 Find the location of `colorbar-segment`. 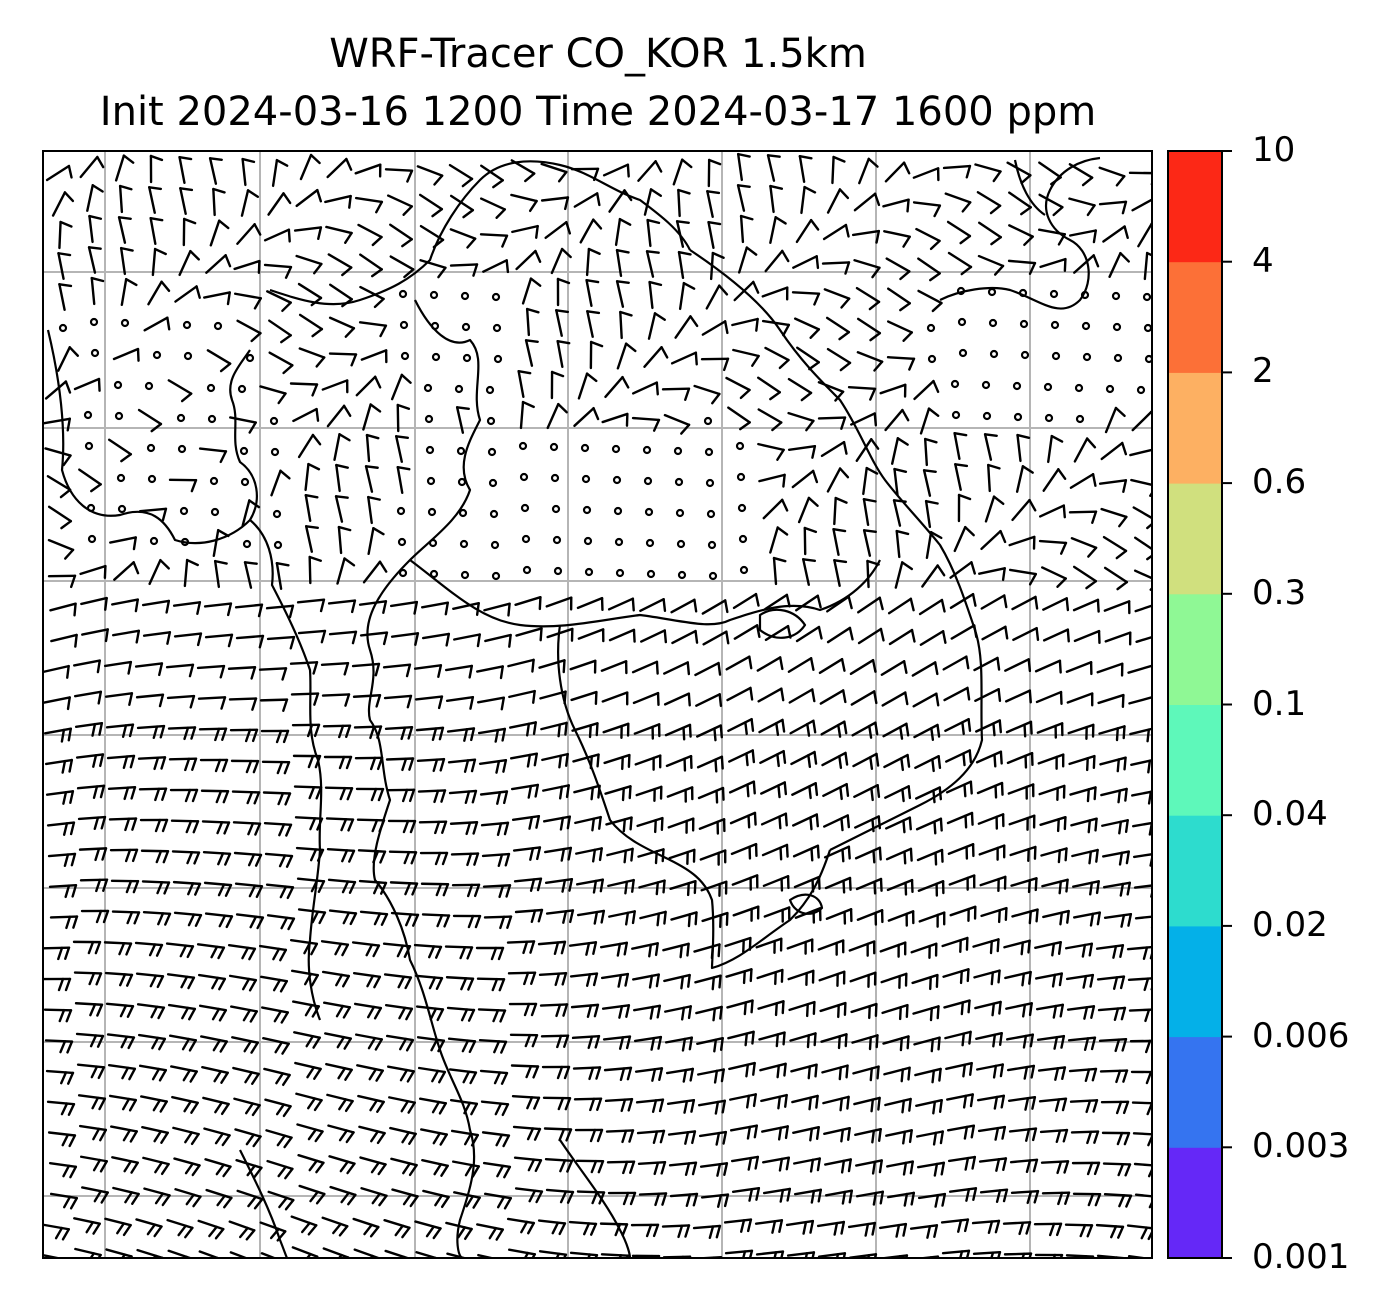

colorbar-segment is located at coordinates (1195, 649).